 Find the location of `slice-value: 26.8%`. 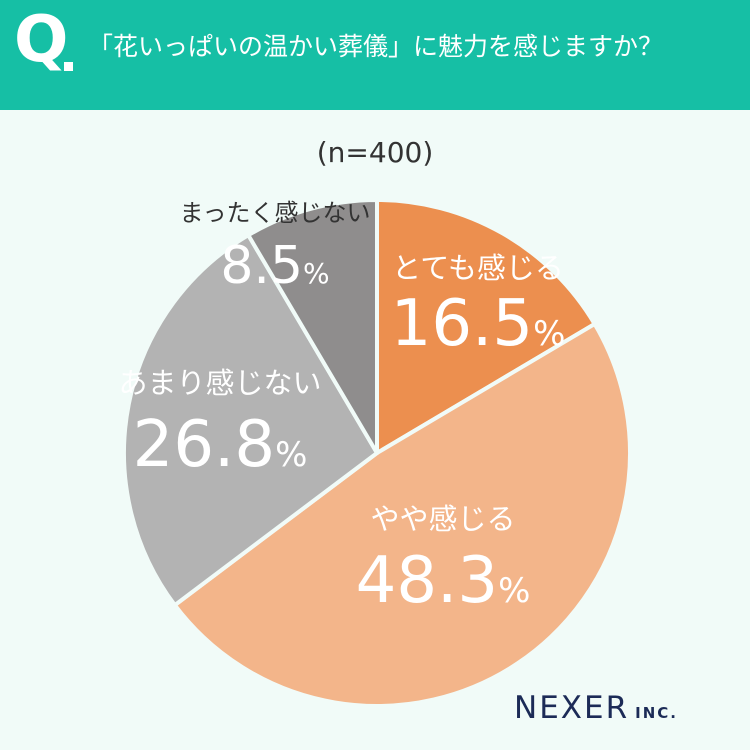

slice-value: 26.8% is located at coordinates (220, 445).